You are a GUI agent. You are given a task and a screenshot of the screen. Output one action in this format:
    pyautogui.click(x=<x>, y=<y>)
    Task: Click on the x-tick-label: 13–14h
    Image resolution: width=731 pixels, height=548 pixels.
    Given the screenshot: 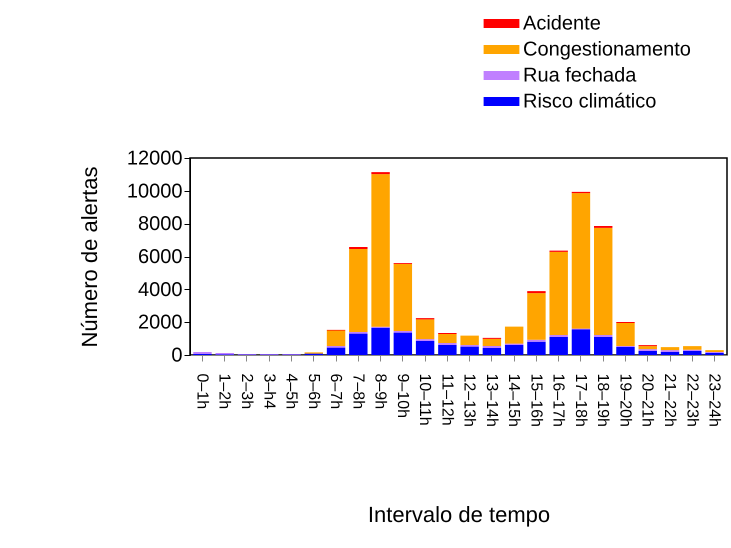 What is the action you would take?
    pyautogui.click(x=491, y=400)
    